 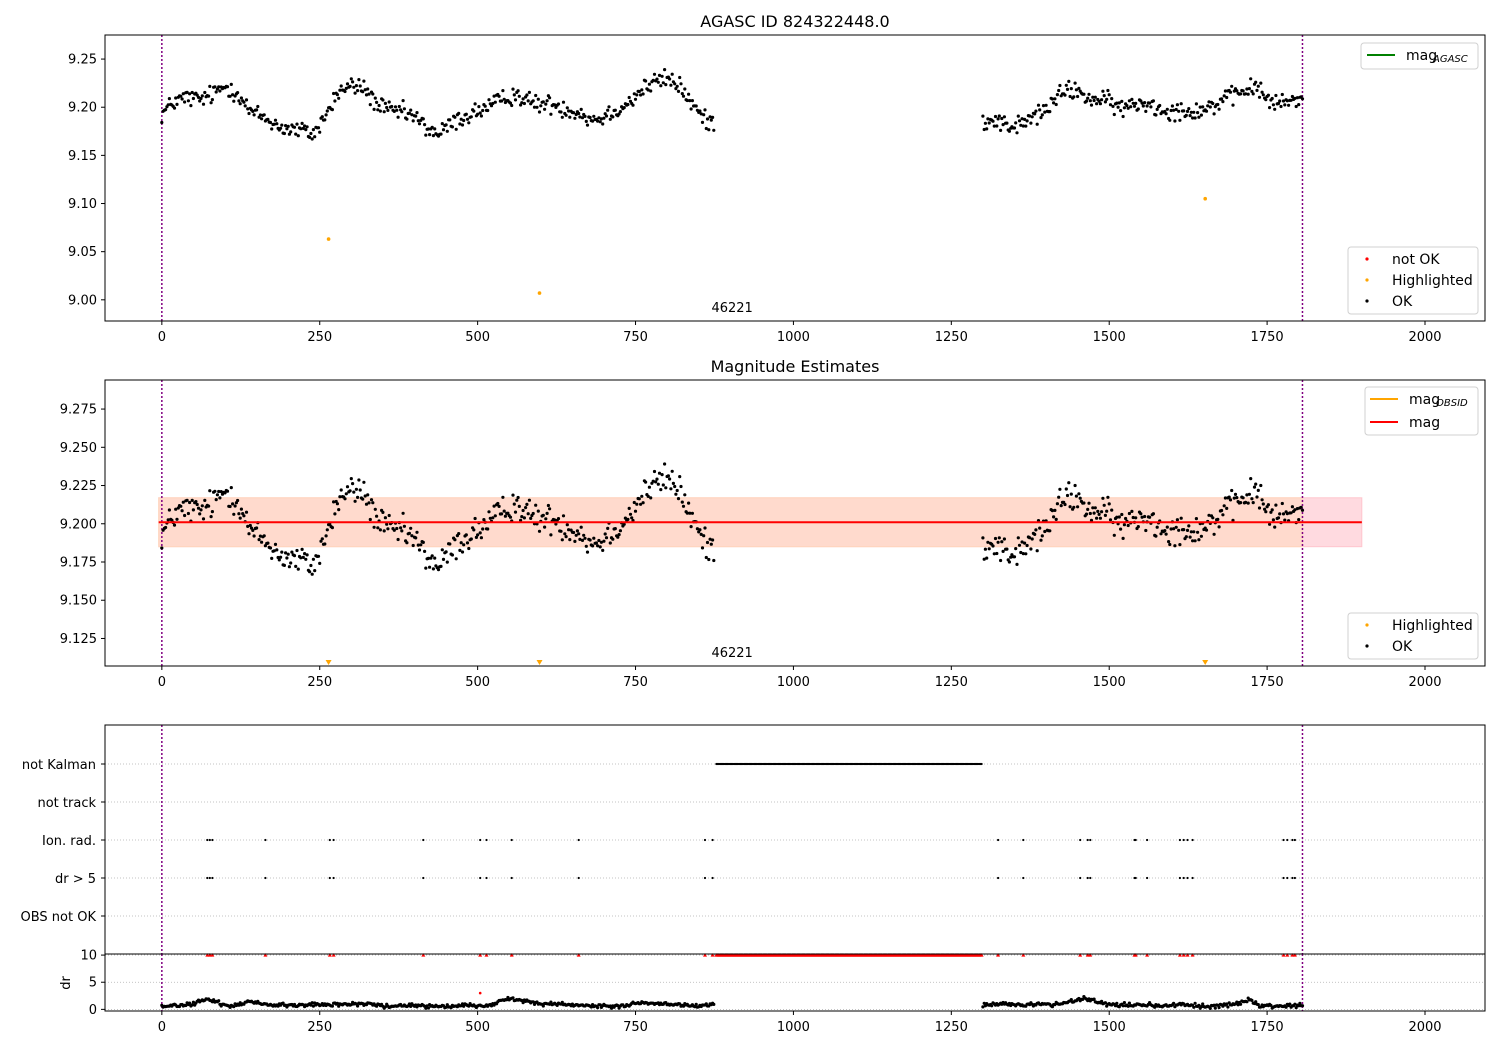 What do you see at coordinates (800, 1023) in the screenshot?
I see `x-axis-ticks: 0 250 500 750 1000 1250 1500 1750 2000` at bounding box center [800, 1023].